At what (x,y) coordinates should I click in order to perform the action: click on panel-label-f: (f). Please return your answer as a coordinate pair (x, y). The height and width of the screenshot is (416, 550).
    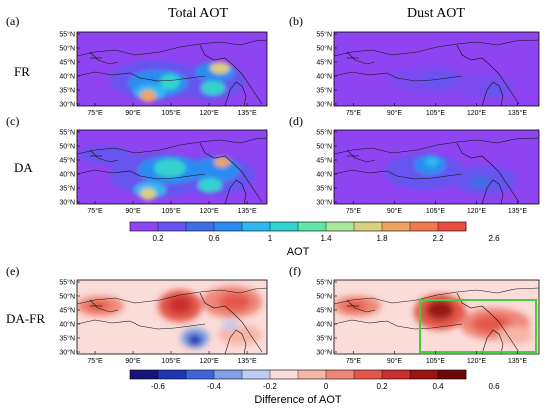
    Looking at the image, I should click on (295, 271).